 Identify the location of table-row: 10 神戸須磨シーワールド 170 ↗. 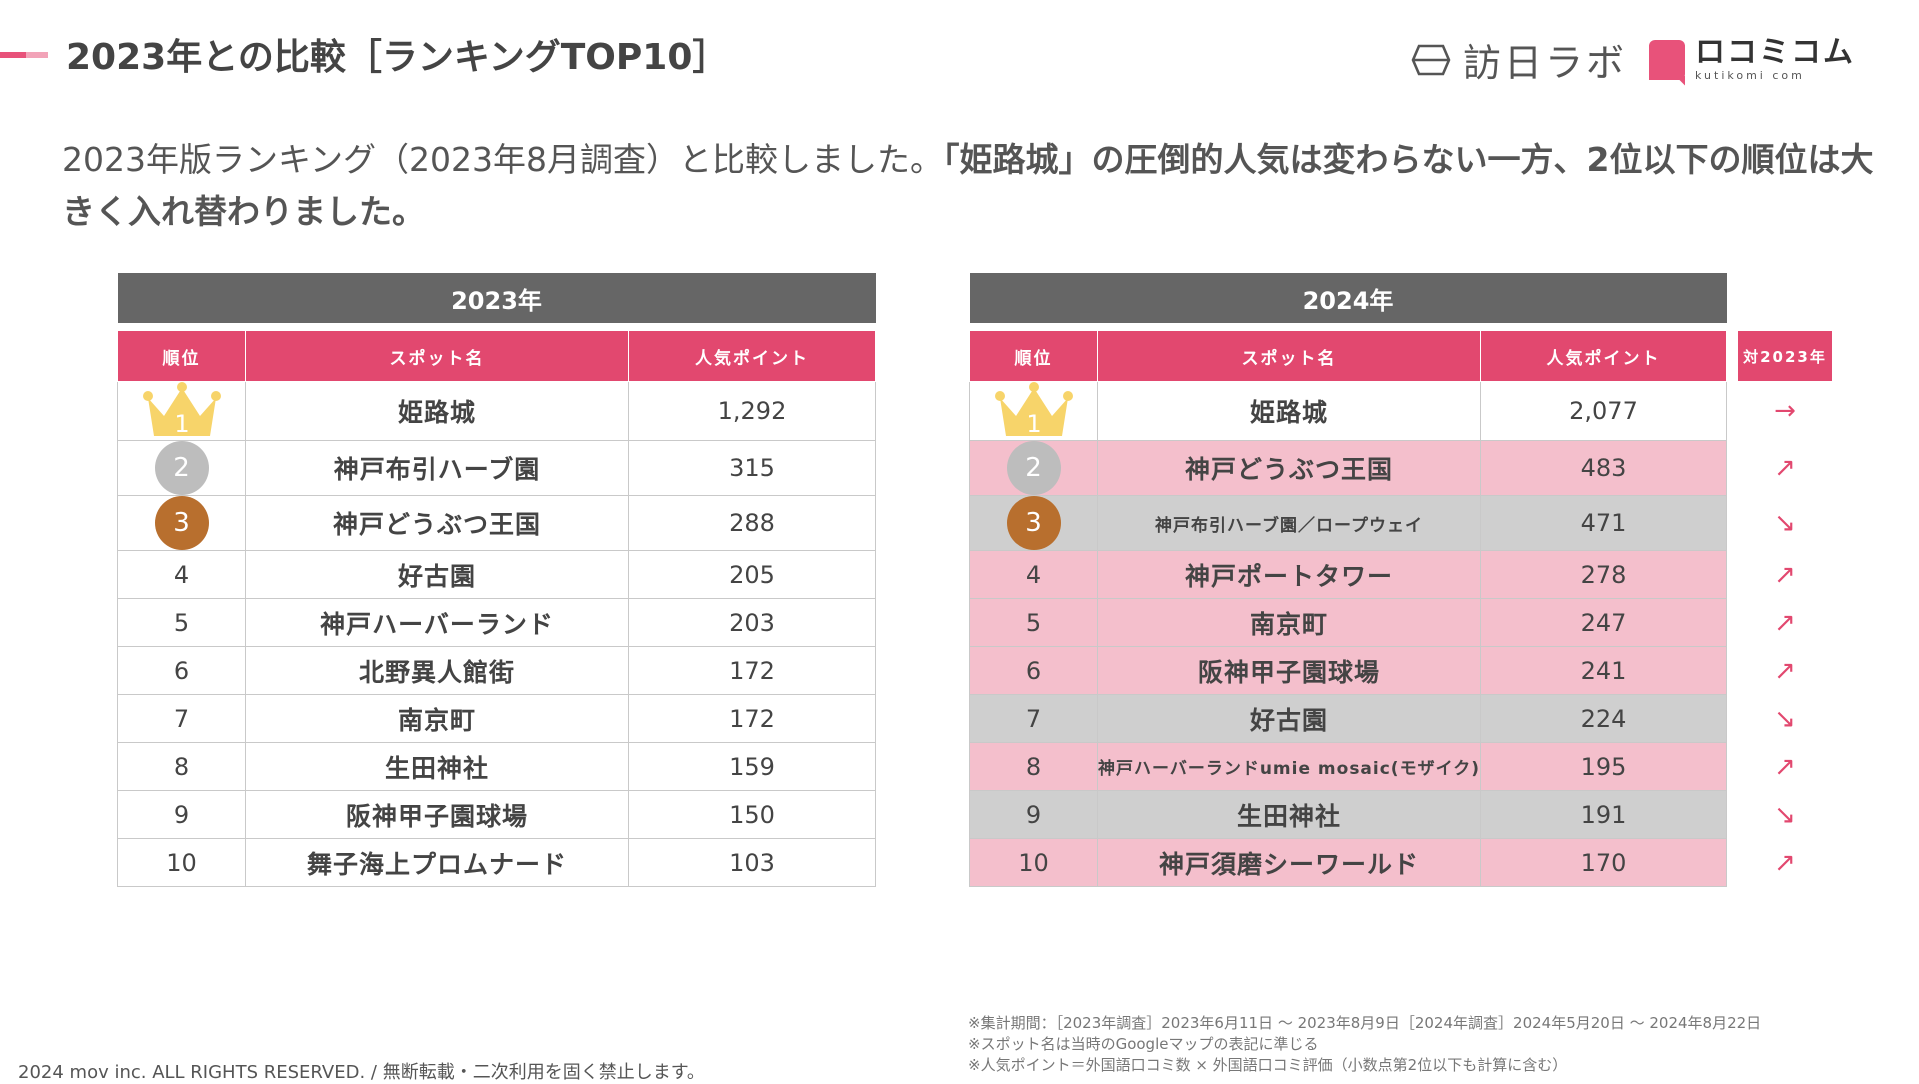
(1401, 862).